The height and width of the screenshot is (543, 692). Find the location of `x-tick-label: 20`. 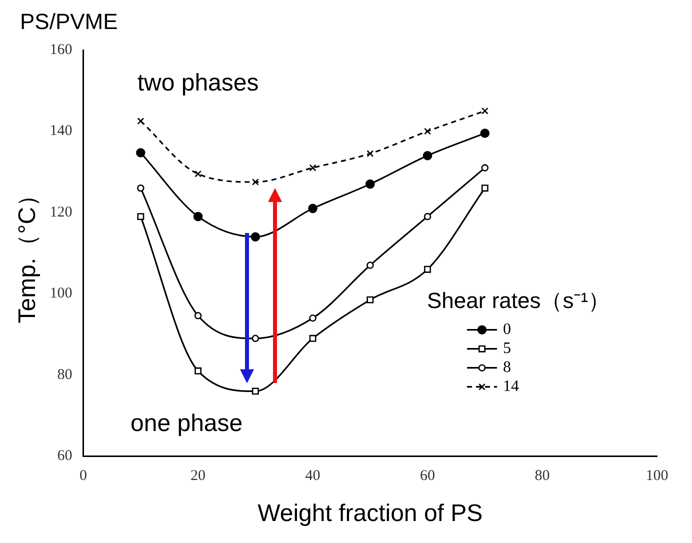

x-tick-label: 20 is located at coordinates (198, 476).